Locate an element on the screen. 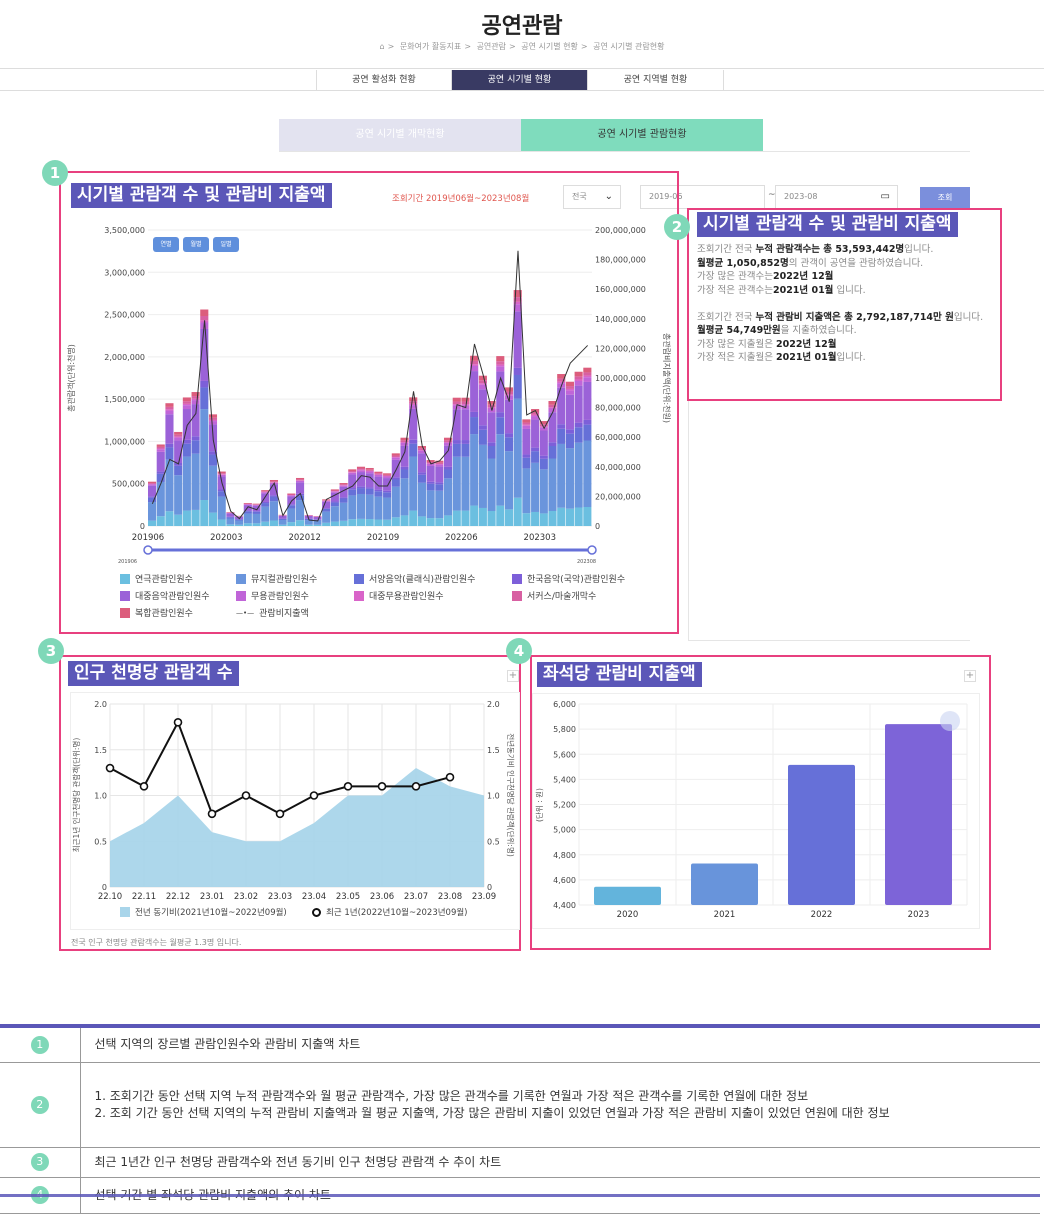 Image resolution: width=1044 pixels, height=1214 pixels. legend-item: 뮤지컬관람인원수 is located at coordinates (276, 578).